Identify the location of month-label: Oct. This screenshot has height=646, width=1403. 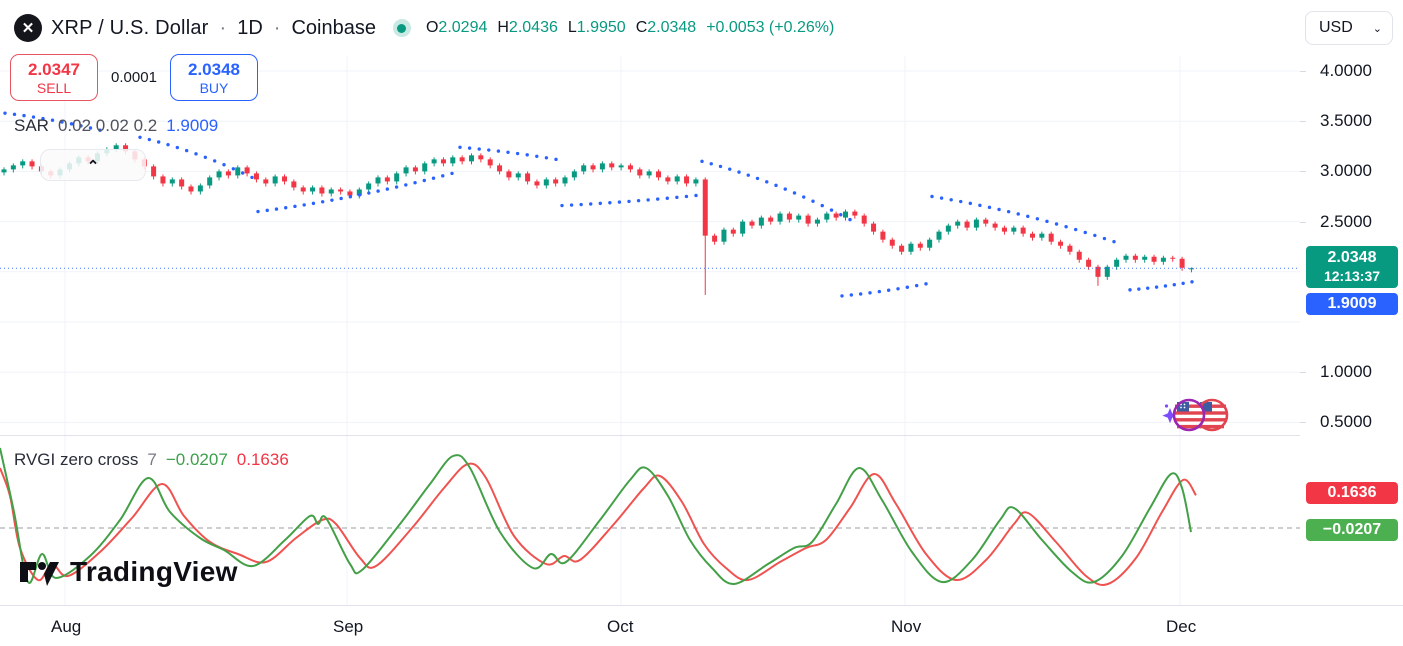
(620, 626).